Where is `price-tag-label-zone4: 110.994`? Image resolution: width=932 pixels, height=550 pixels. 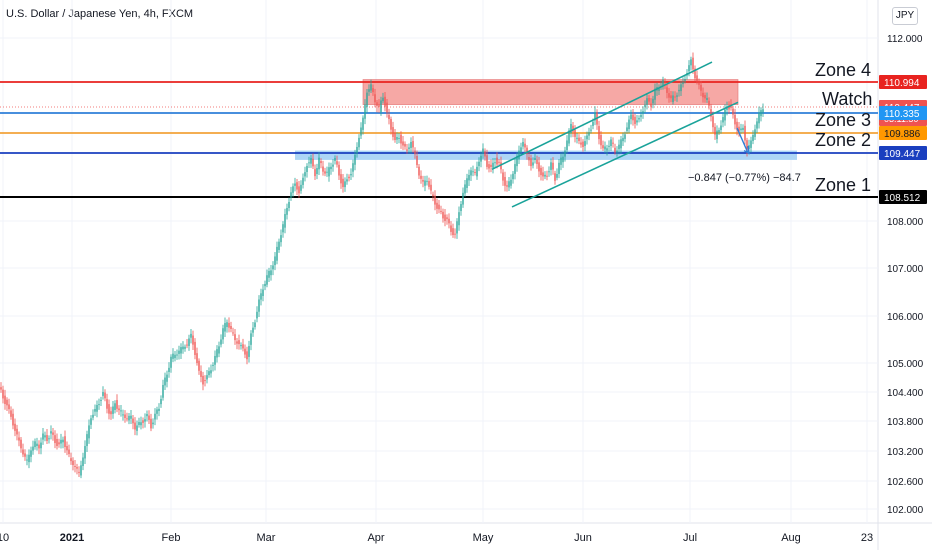
price-tag-label-zone4: 110.994 is located at coordinates (902, 83).